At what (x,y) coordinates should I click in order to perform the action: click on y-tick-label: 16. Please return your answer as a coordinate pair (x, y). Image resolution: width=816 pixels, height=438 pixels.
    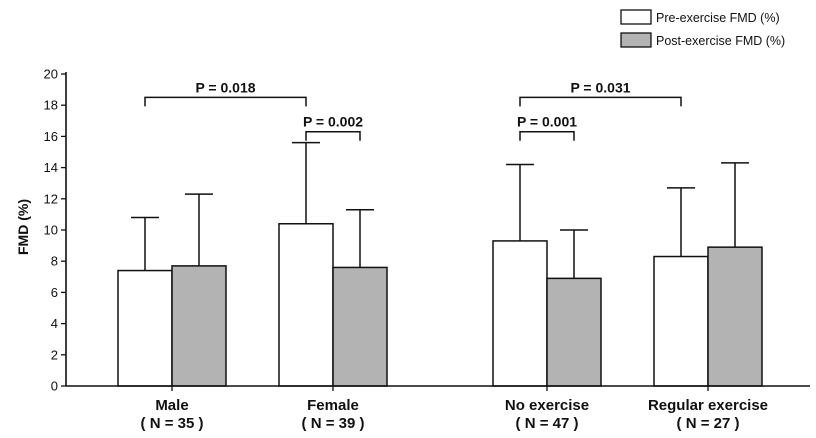
    Looking at the image, I should click on (51, 136).